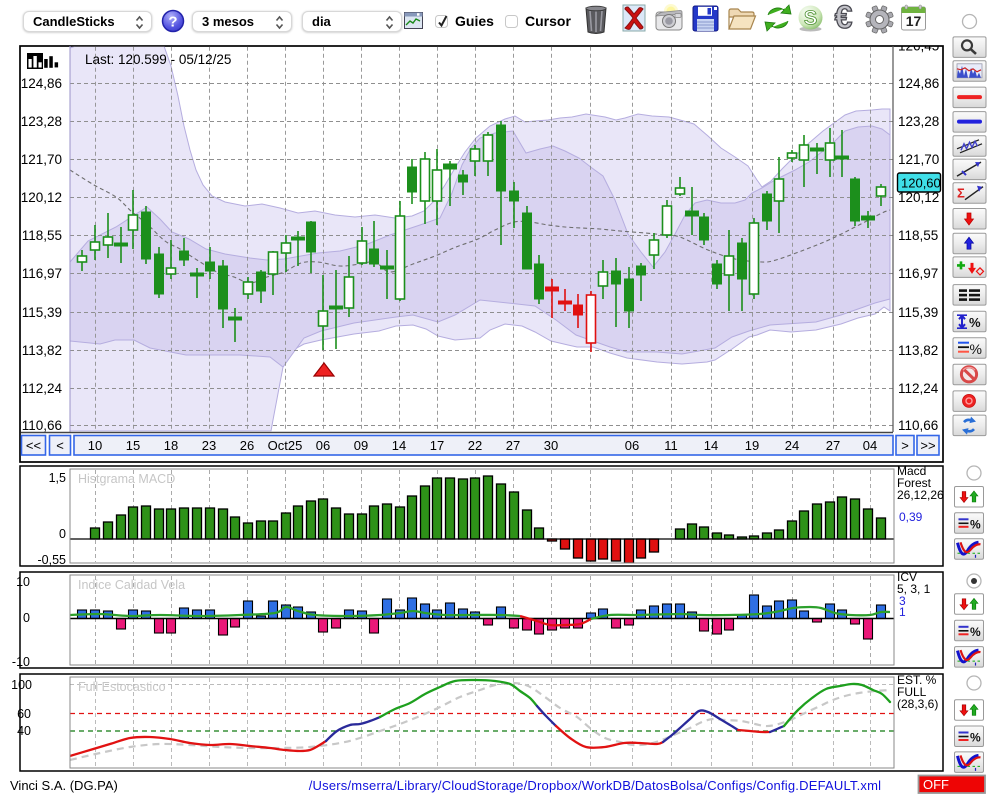 The width and height of the screenshot is (1000, 800). What do you see at coordinates (870, 445) in the screenshot?
I see `svg-text: 04` at bounding box center [870, 445].